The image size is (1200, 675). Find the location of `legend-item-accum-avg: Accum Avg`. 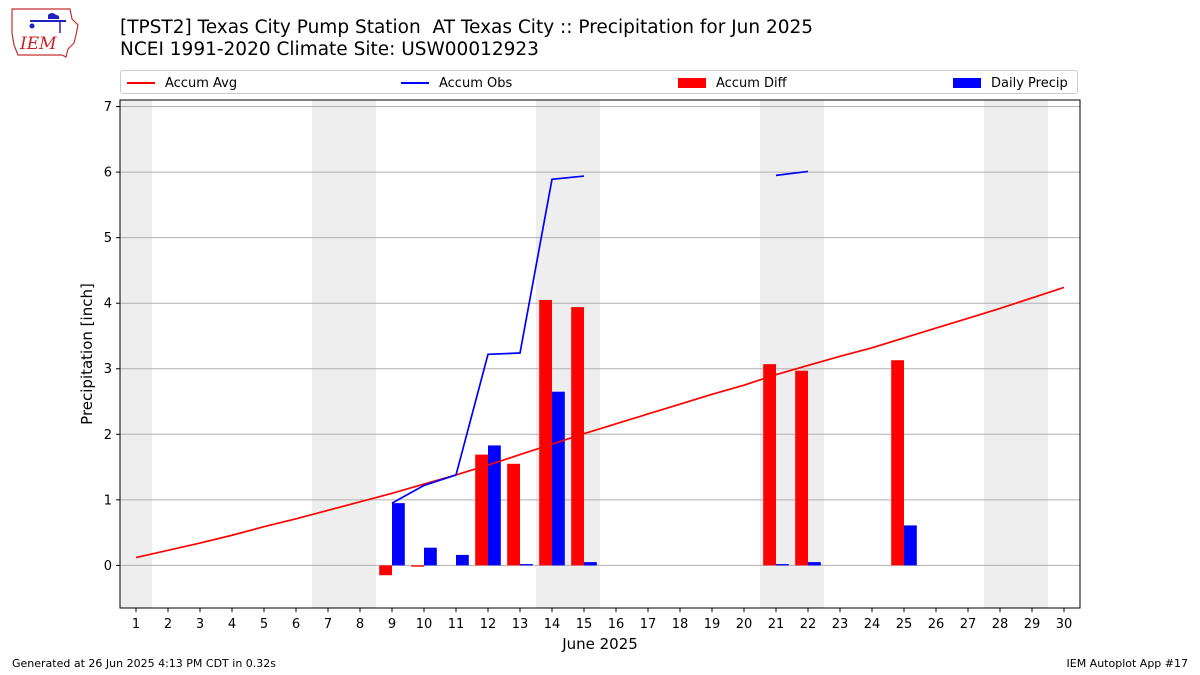

legend-item-accum-avg: Accum Avg is located at coordinates (182, 83).